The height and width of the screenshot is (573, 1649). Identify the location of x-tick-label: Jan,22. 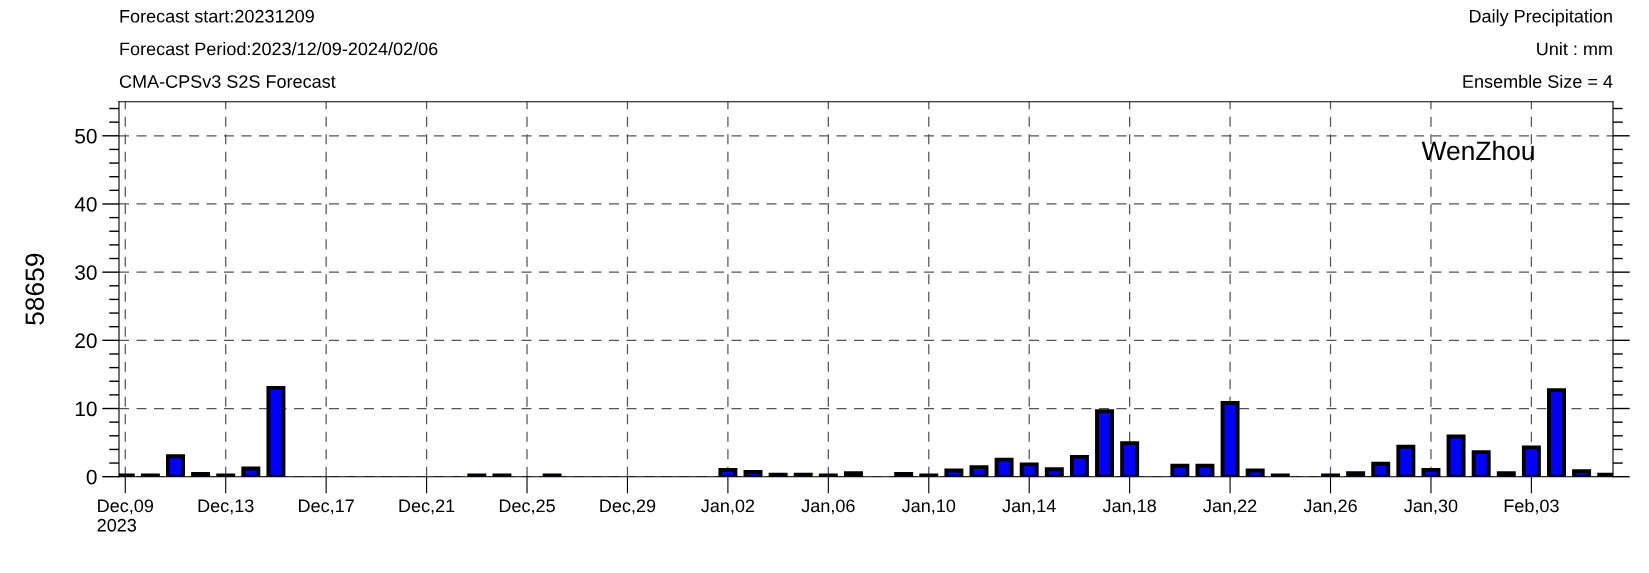
(1230, 507).